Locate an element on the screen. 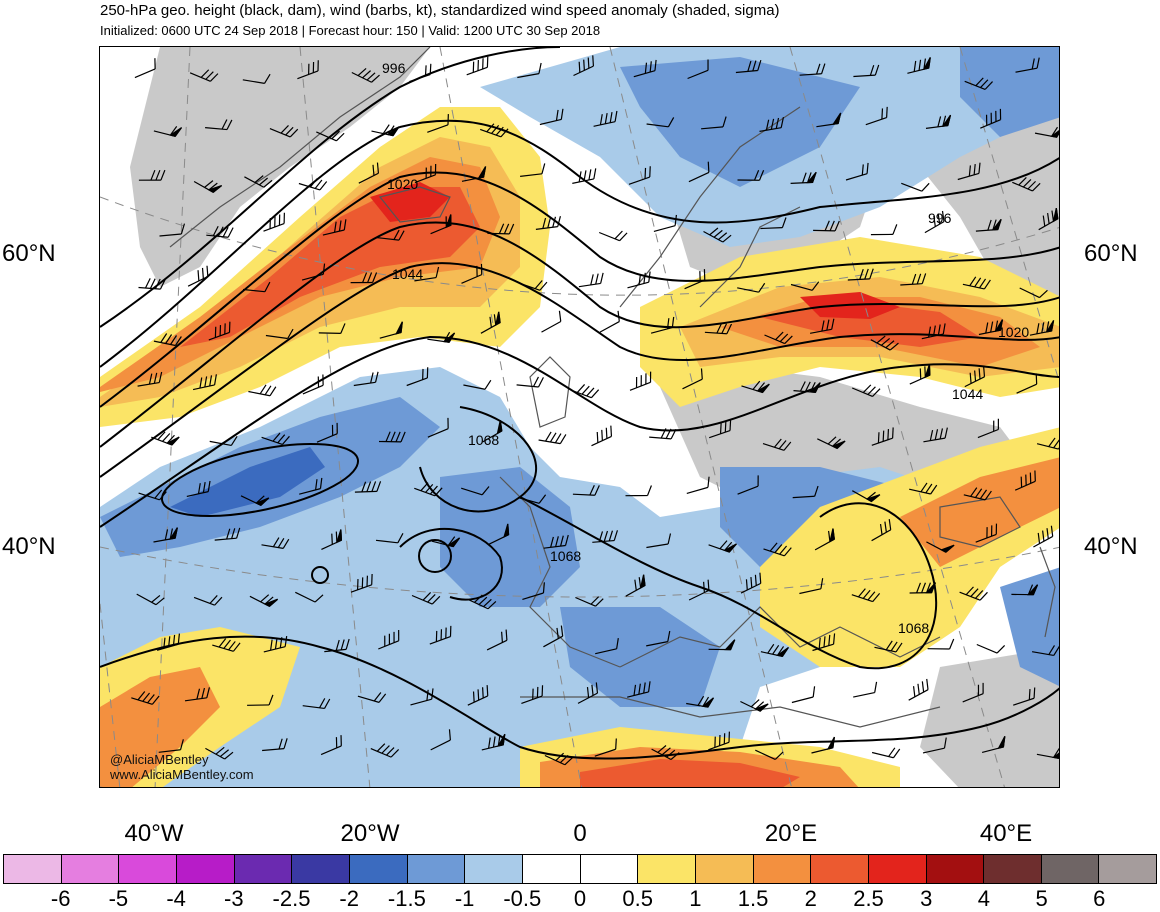 The image size is (1160, 912). contour-label-7: 1044 is located at coordinates (967, 394).